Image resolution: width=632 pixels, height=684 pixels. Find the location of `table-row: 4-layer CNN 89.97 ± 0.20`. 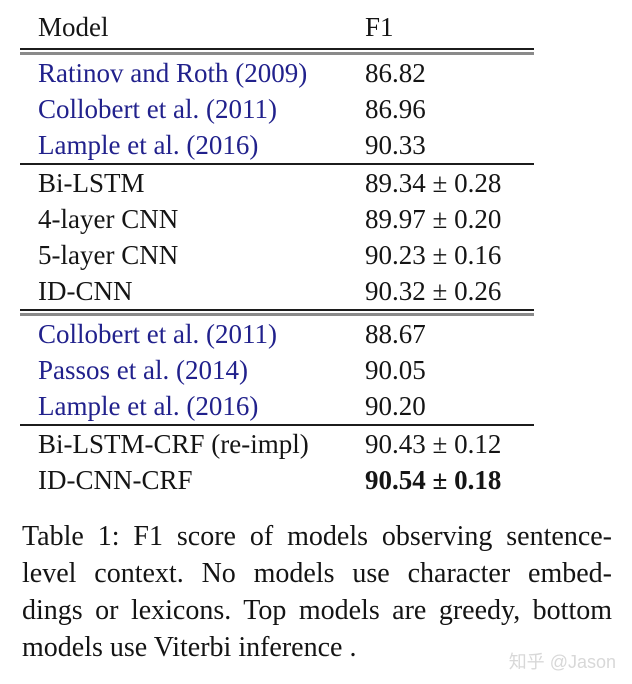

table-row: 4-layer CNN 89.97 ± 0.20 is located at coordinates (277, 219).